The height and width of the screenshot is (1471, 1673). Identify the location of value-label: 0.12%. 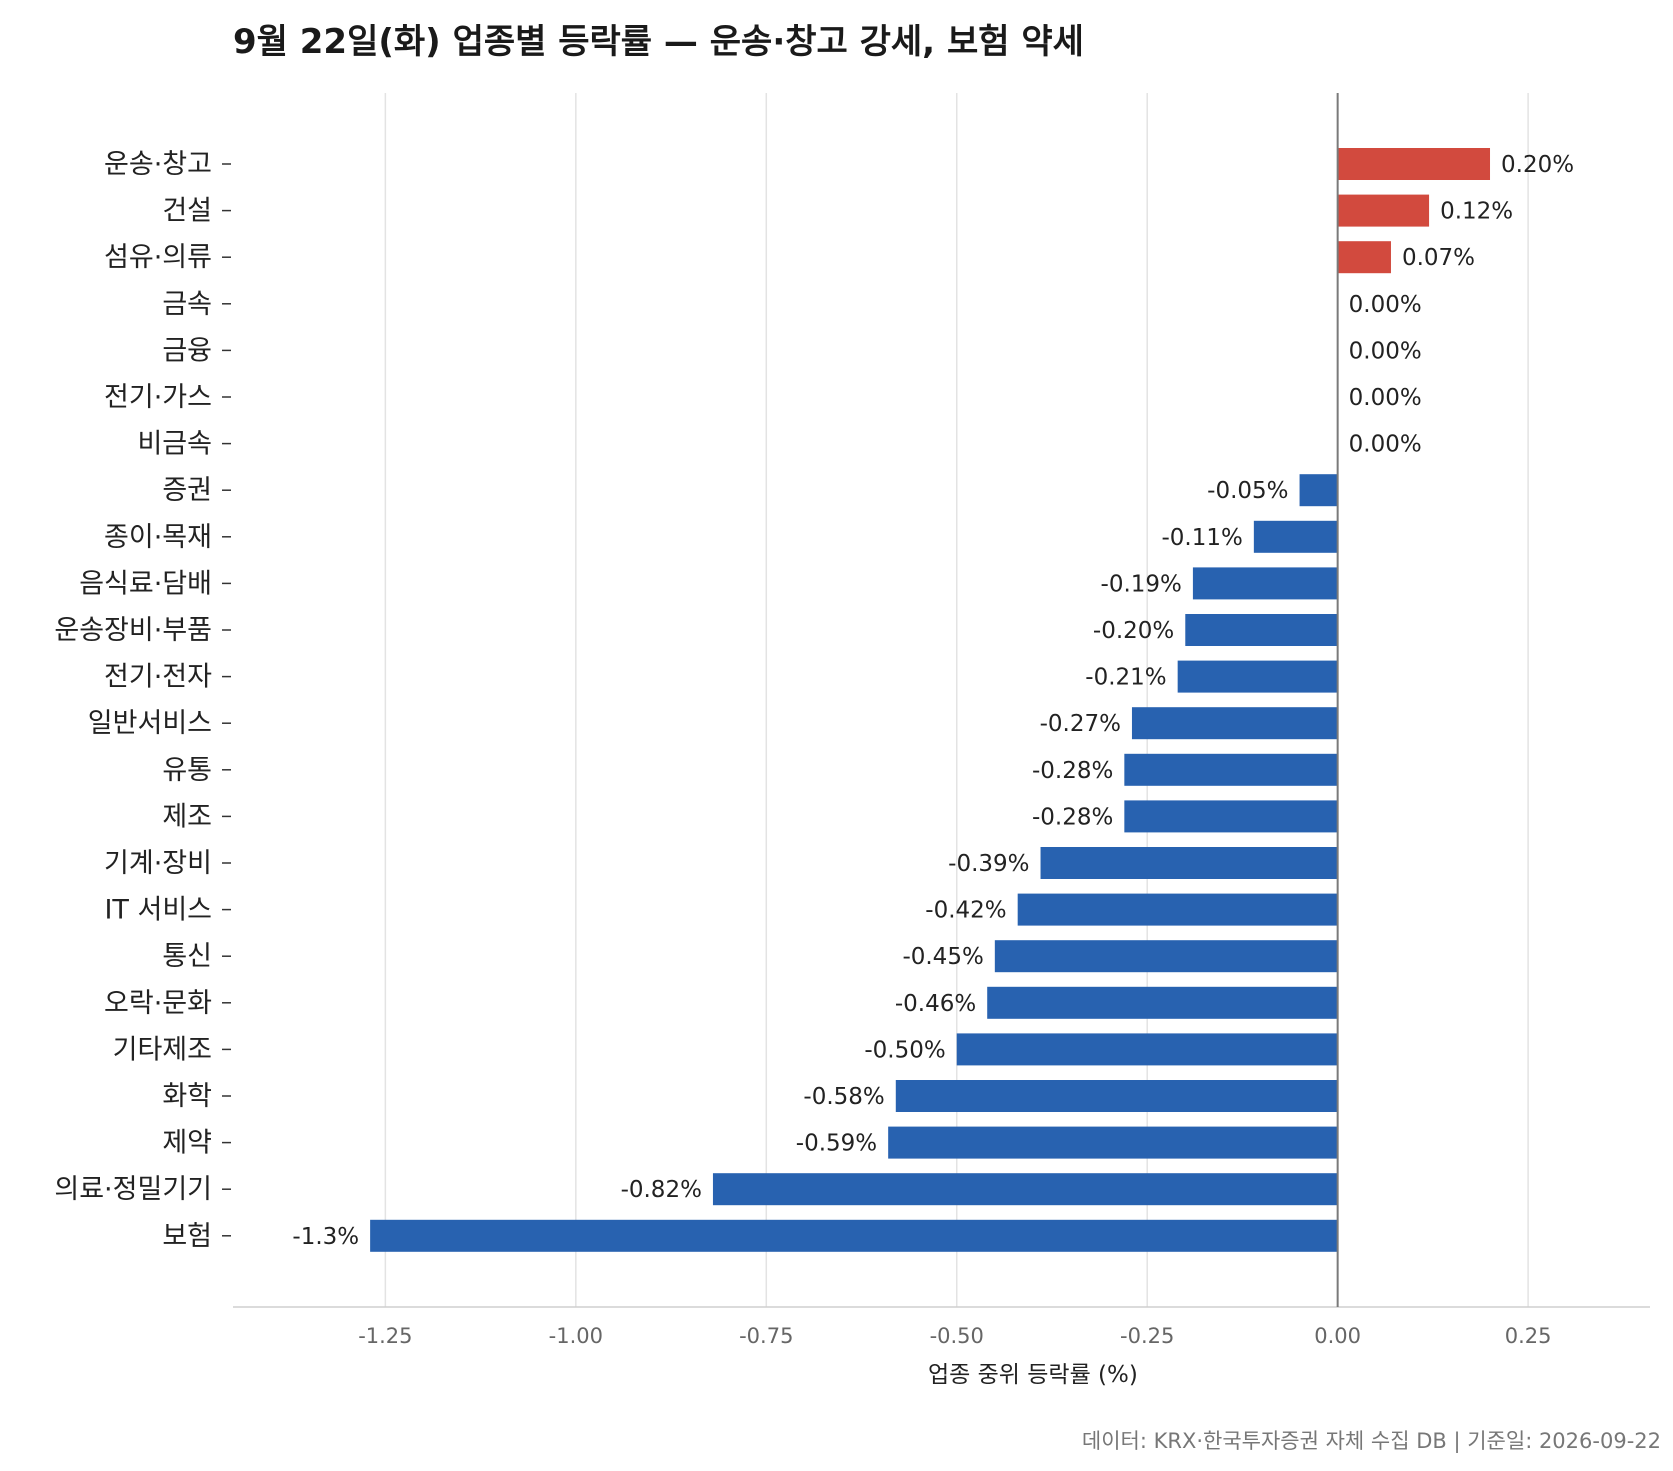
(1476, 212).